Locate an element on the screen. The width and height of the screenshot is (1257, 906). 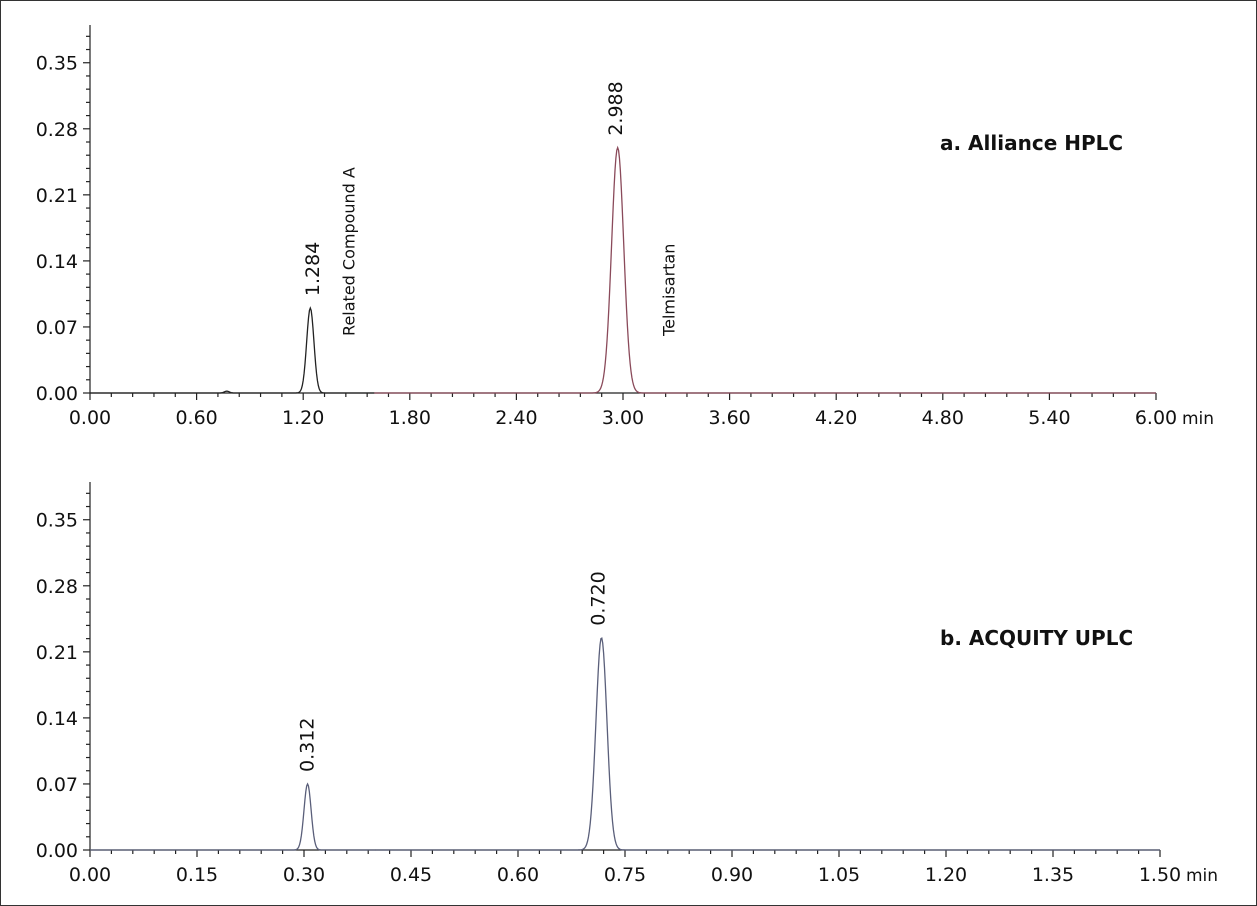
x-tick-label: 0.15 is located at coordinates (197, 875).